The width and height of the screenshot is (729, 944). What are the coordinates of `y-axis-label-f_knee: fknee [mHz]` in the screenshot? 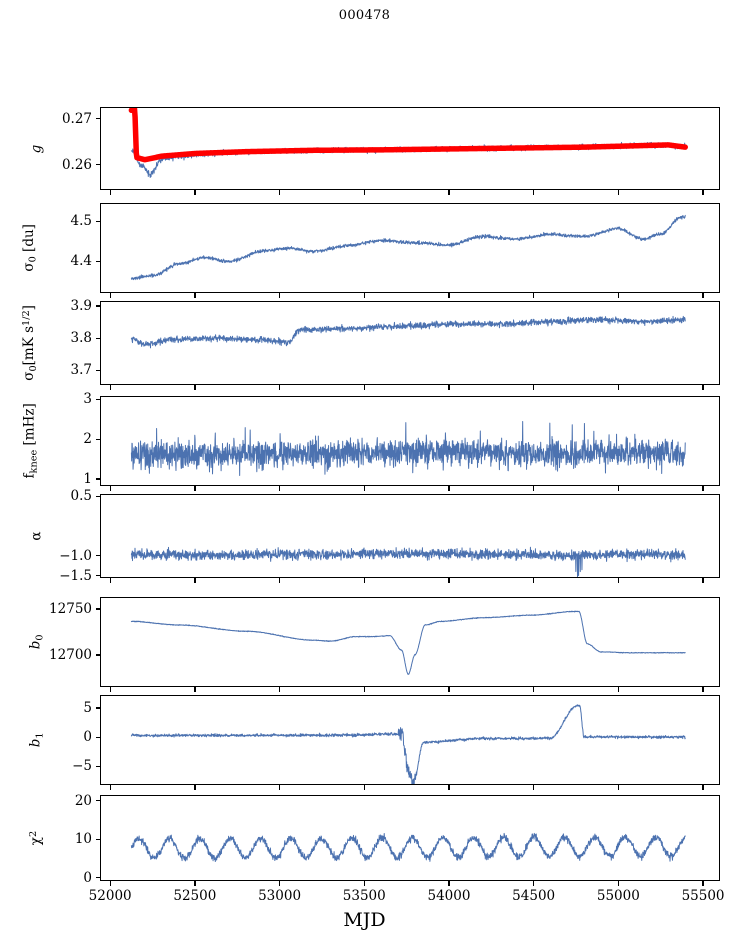 It's located at (30, 441).